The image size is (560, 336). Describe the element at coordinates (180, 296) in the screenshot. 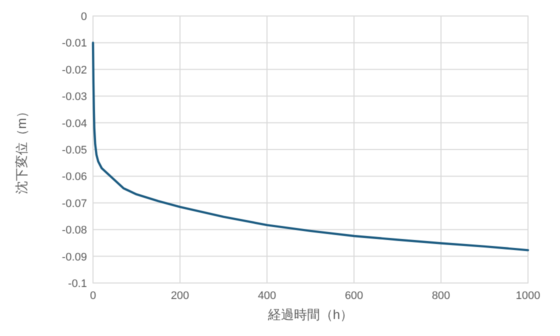

I see `x-tick-label: 200` at that location.